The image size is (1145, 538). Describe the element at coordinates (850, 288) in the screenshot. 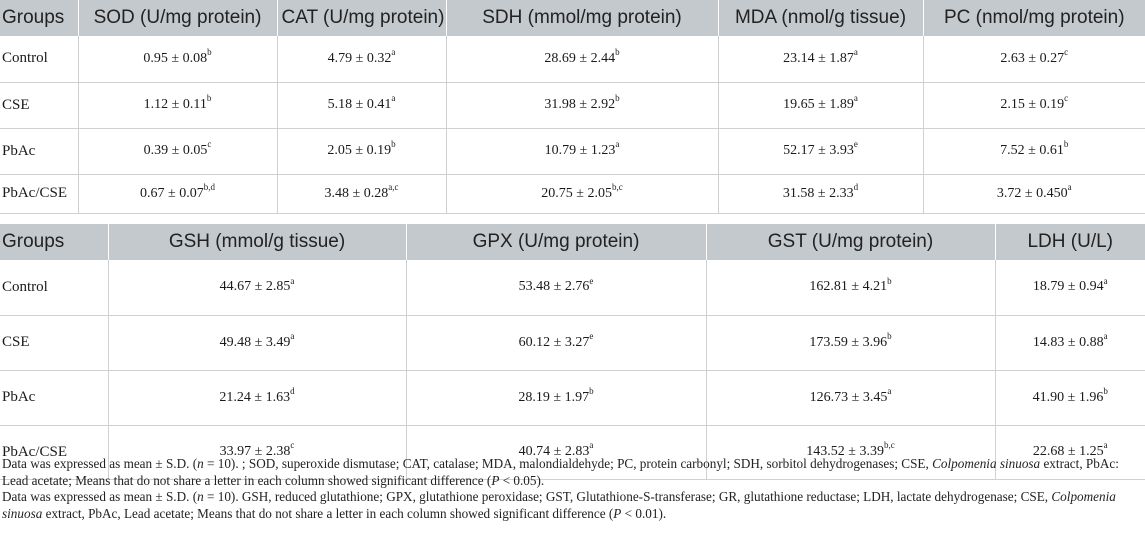

I see `table-cell: 162.81 ± 4.21b` at that location.